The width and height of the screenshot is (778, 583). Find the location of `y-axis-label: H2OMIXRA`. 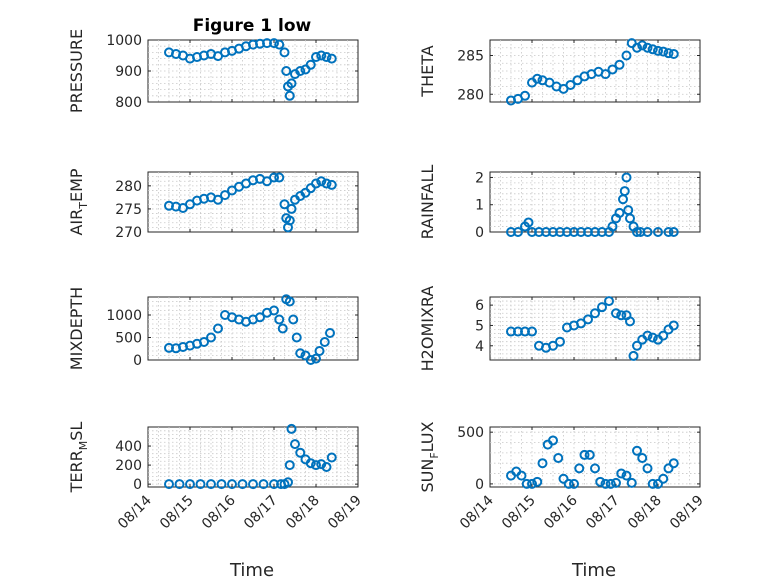

y-axis-label: H2OMIXRA is located at coordinates (427, 329).